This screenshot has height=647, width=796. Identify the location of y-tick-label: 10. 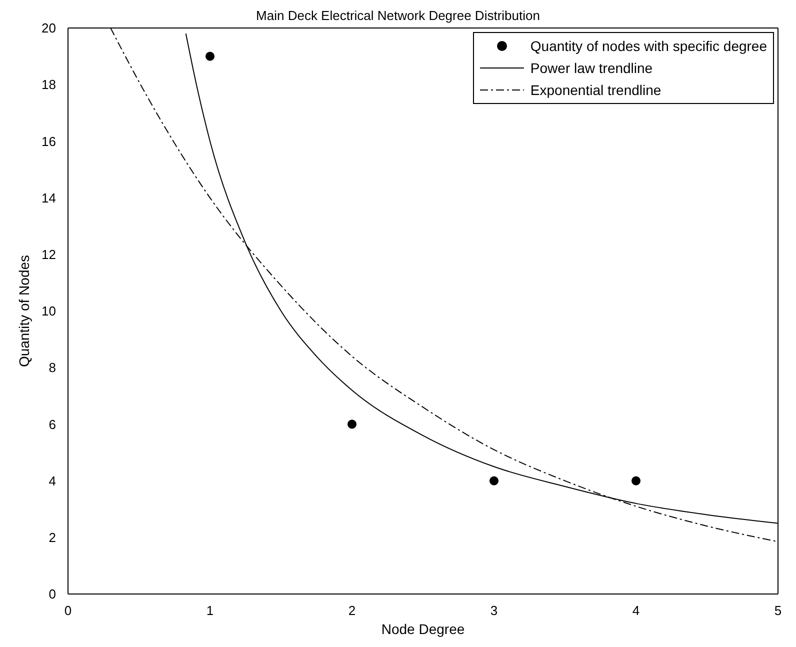
(49, 311).